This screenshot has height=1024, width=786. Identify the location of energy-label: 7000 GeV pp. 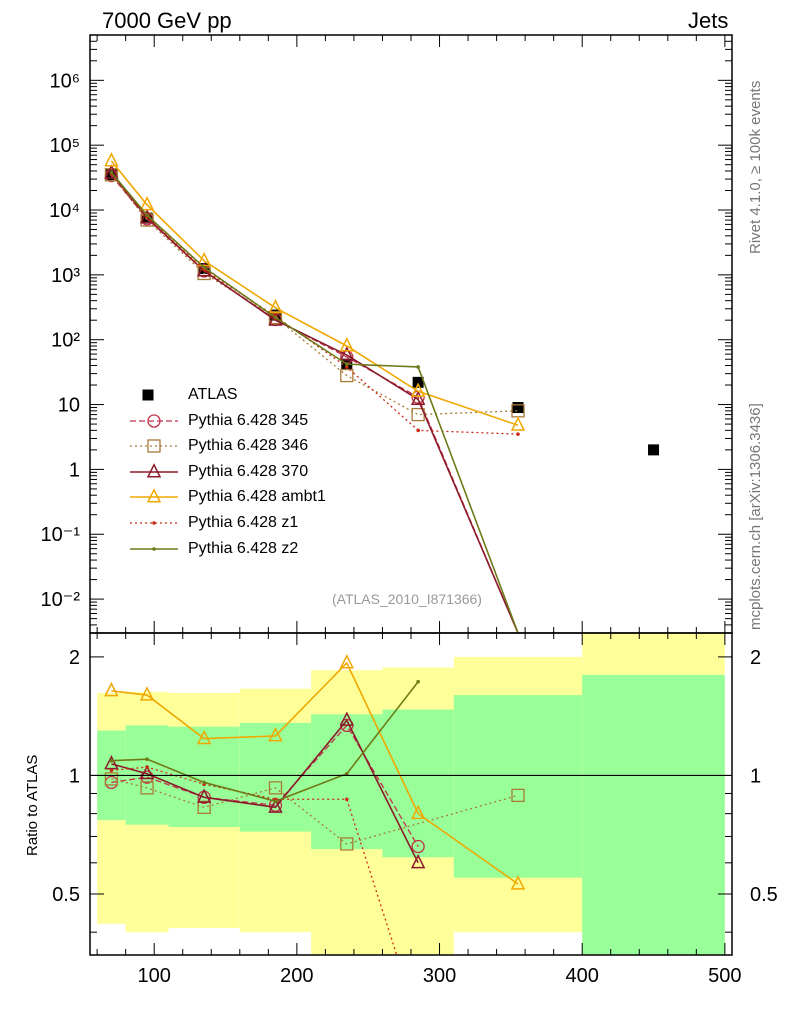
(167, 20).